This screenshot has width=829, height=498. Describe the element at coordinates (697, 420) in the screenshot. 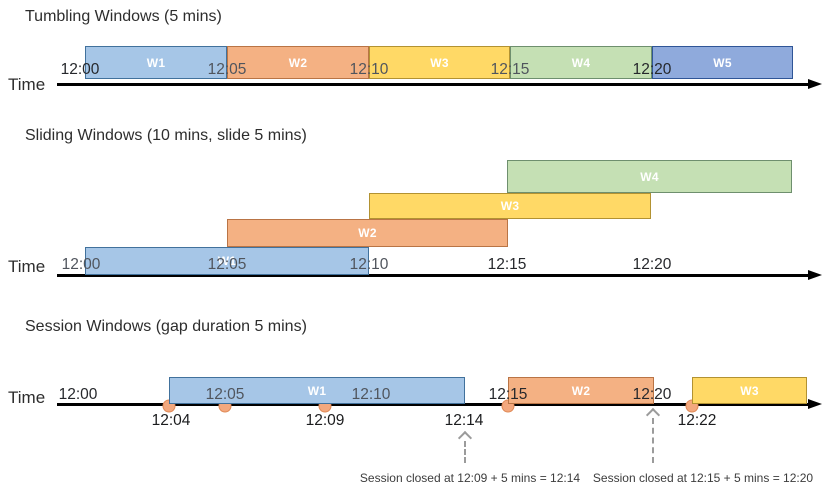

I see `event-time-mark: 12:22` at that location.